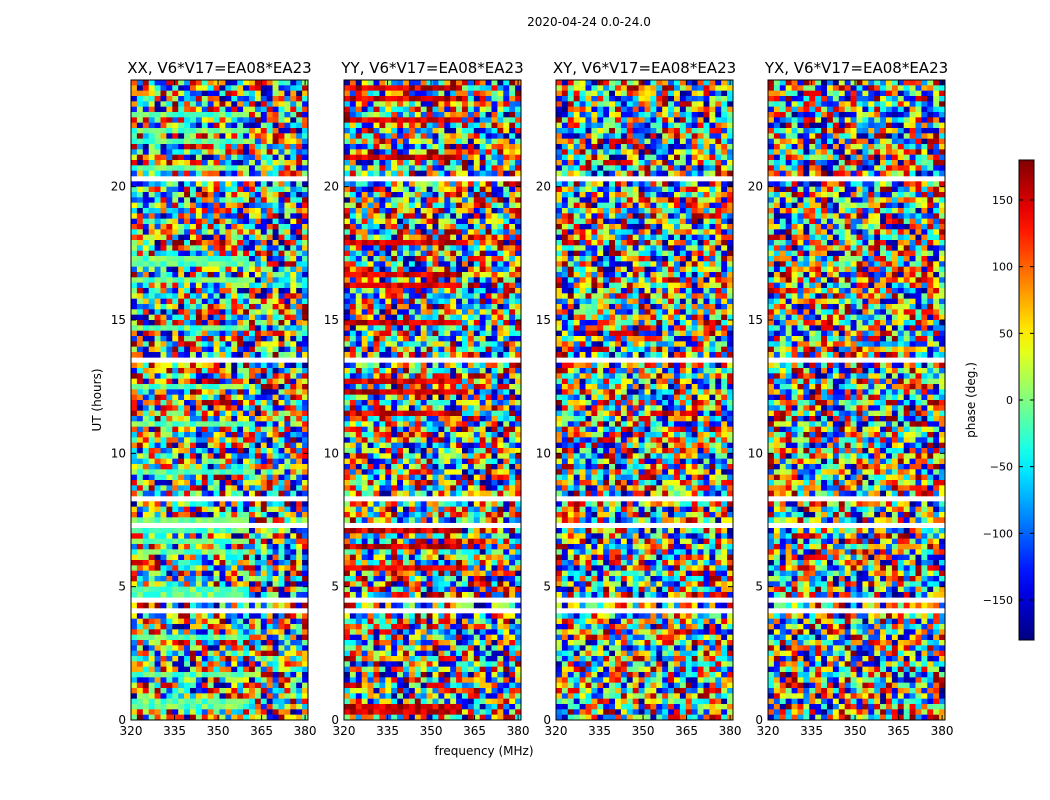 Image resolution: width=1050 pixels, height=800 pixels. I want to click on colorbar: 150 100 50 0 −50 −100 −150, so click(1009, 400).